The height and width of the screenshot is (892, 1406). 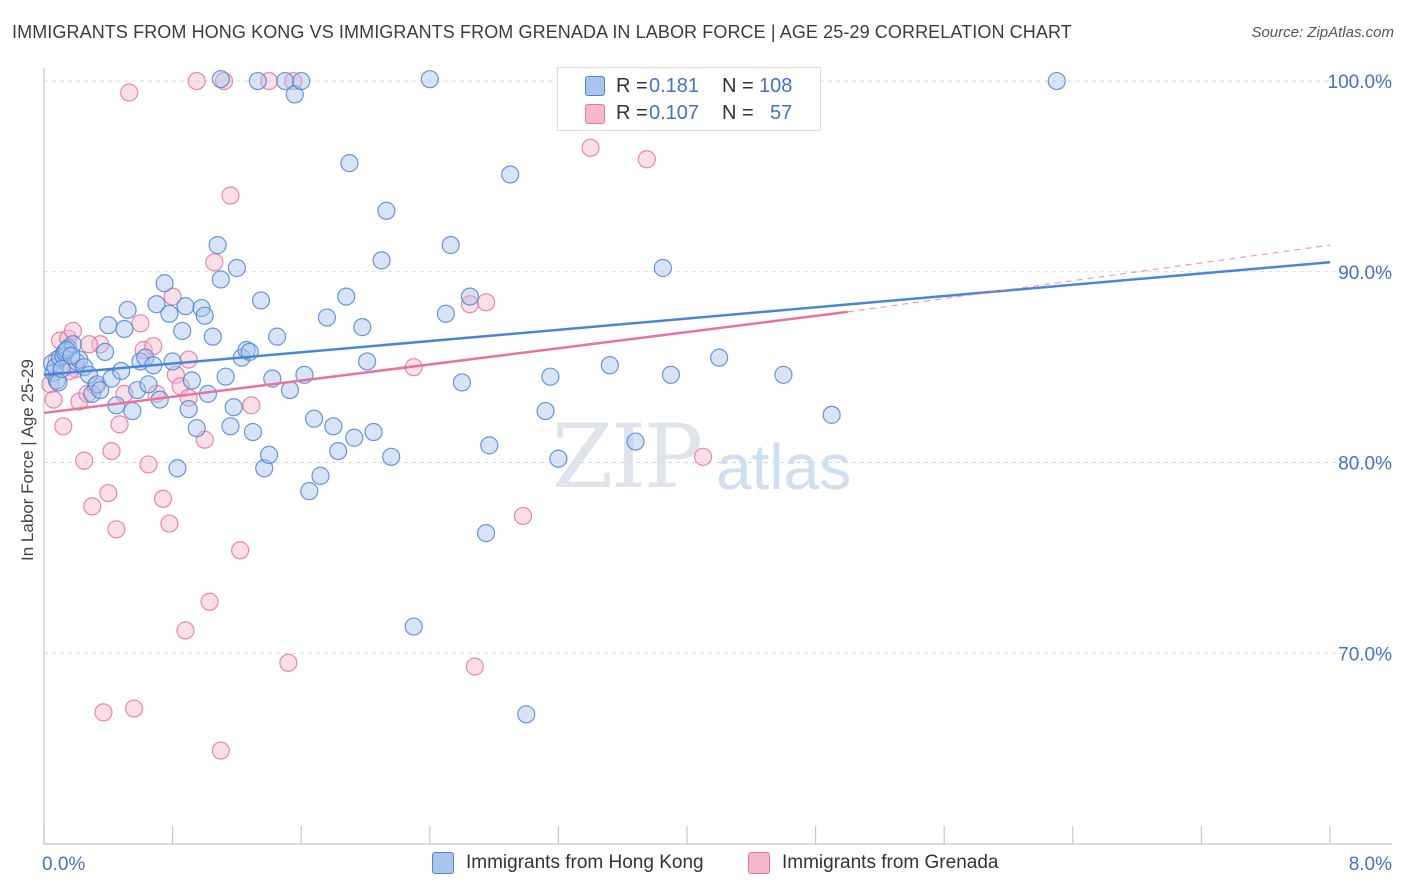 I want to click on legend-swatch-hong-kong, so click(x=595, y=86).